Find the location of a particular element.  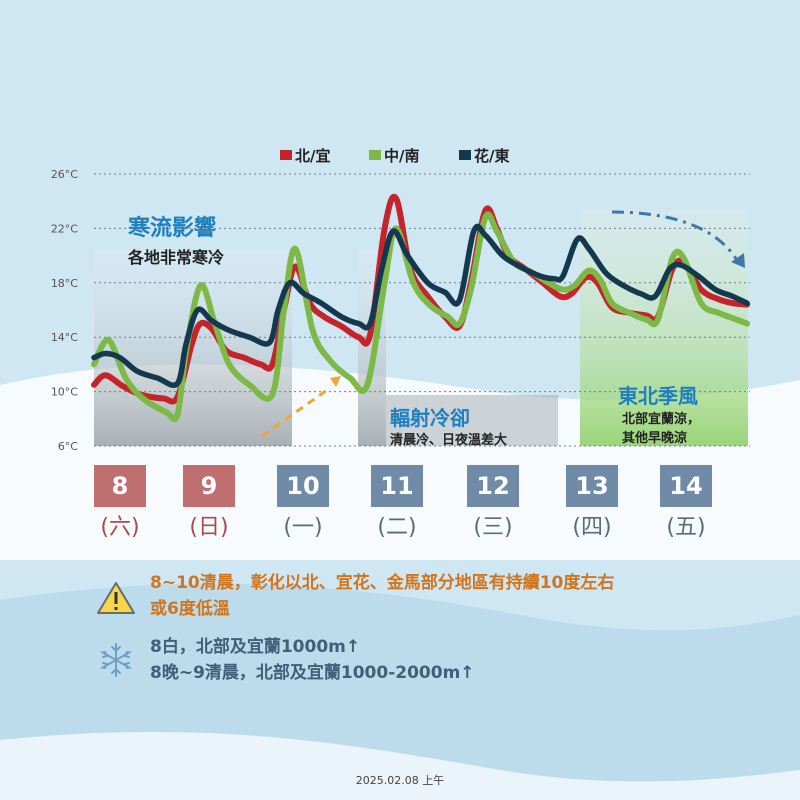

legend-label-2: 中/南 is located at coordinates (401, 156).